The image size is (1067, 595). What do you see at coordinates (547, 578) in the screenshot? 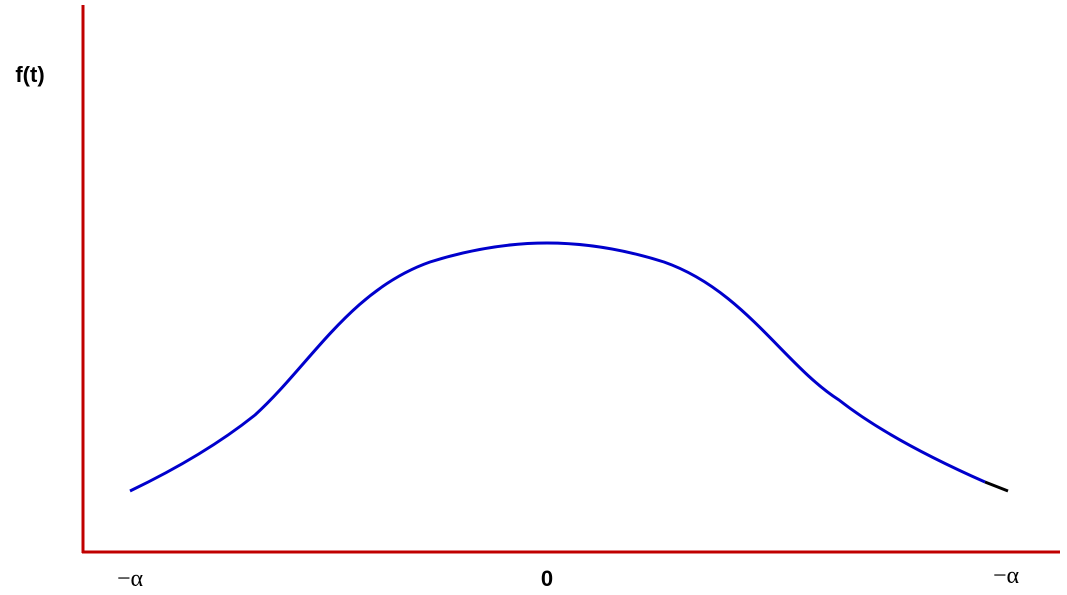
I see `x-label: 0` at bounding box center [547, 578].